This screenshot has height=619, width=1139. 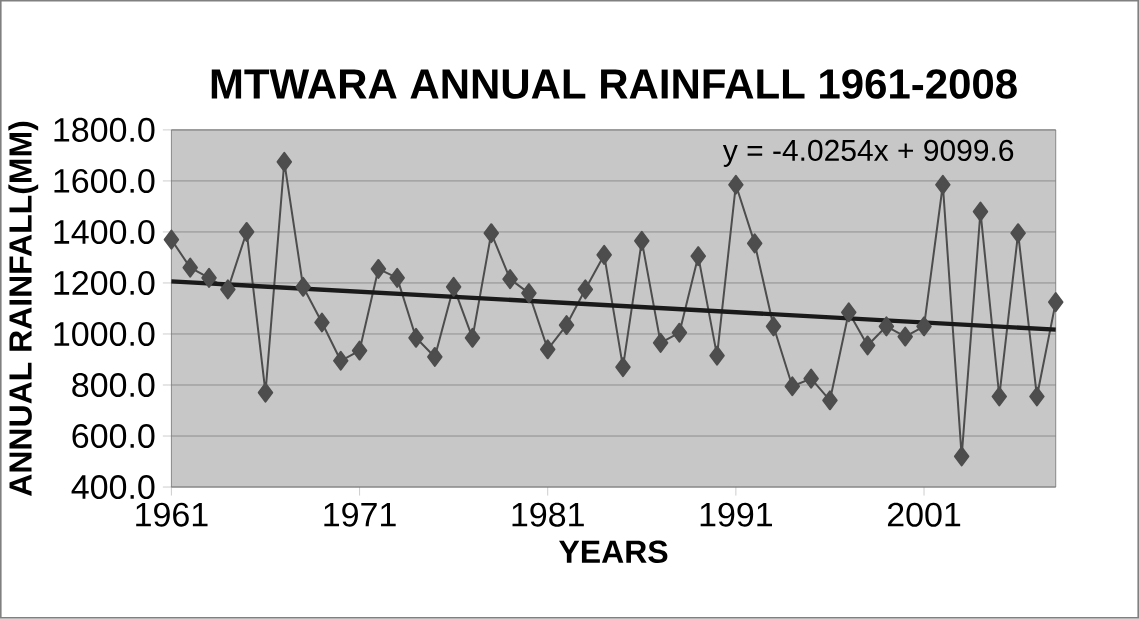 I want to click on y-tick-label: 1200.0, so click(x=104, y=283).